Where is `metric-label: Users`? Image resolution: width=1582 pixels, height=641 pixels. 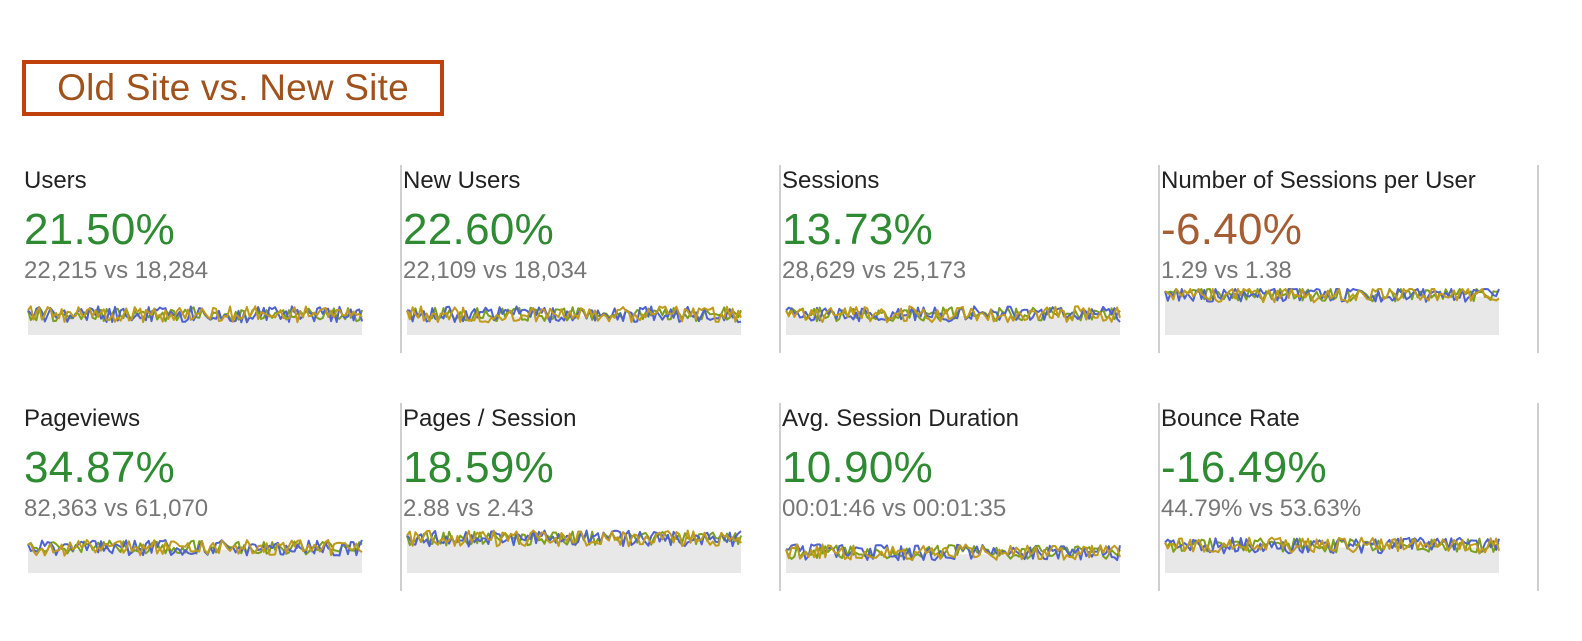
metric-label: Users is located at coordinates (55, 180).